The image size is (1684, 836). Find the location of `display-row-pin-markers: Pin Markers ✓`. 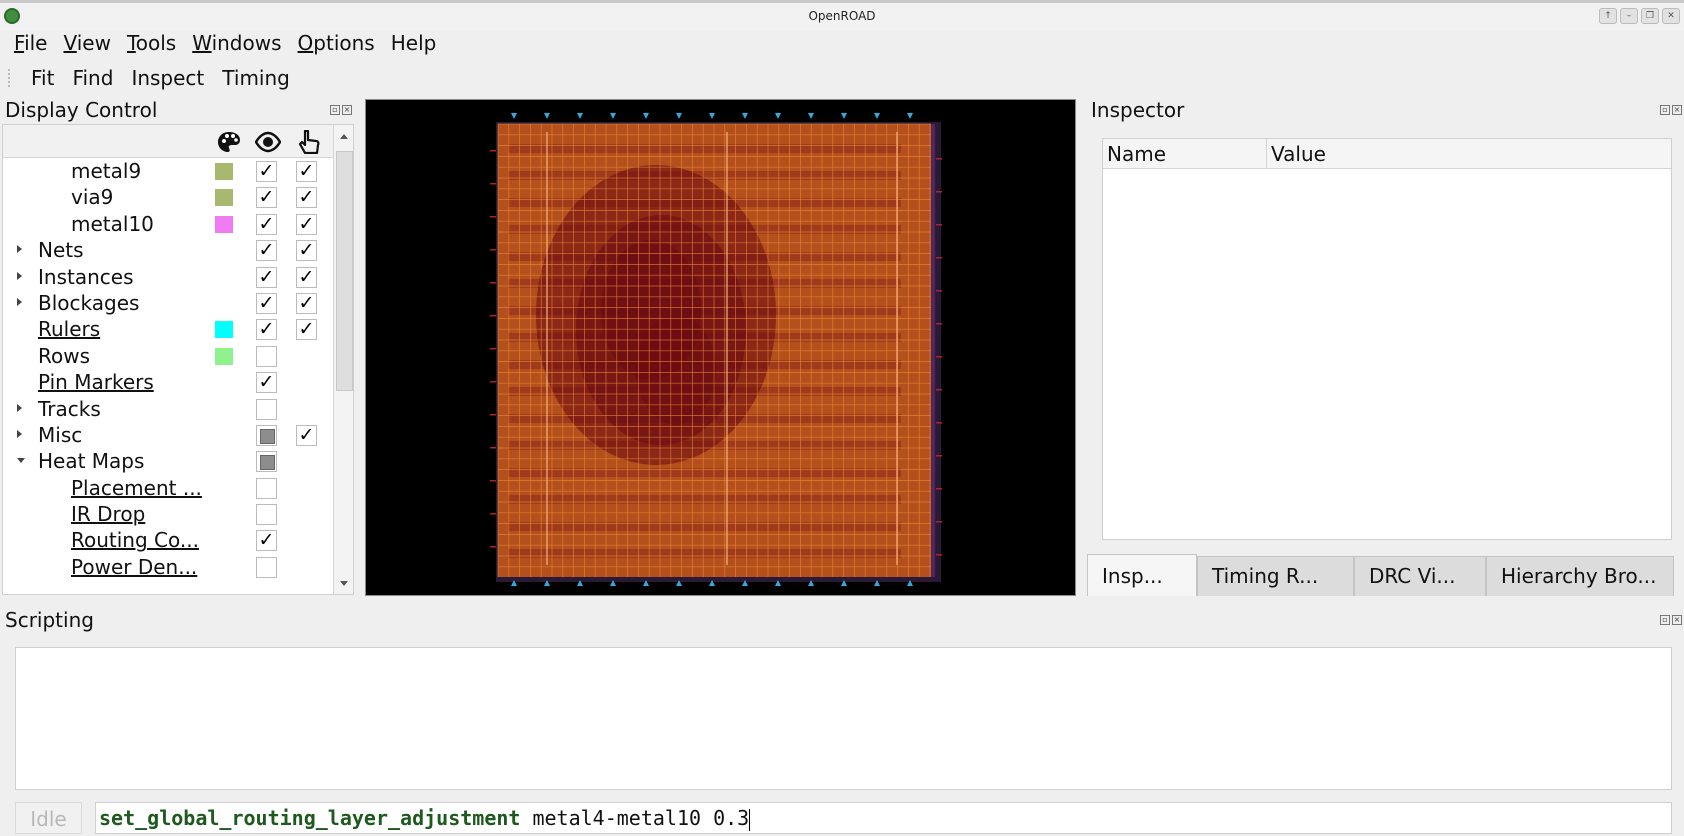

display-row-pin-markers: Pin Markers ✓ is located at coordinates (168, 382).